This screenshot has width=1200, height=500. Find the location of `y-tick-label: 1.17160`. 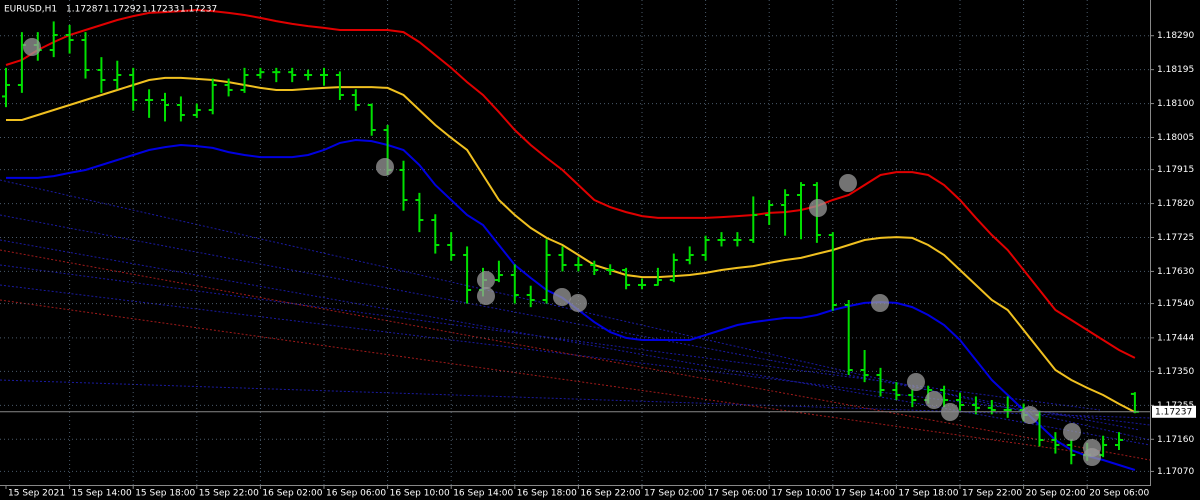

y-tick-label: 1.17160 is located at coordinates (1175, 440).